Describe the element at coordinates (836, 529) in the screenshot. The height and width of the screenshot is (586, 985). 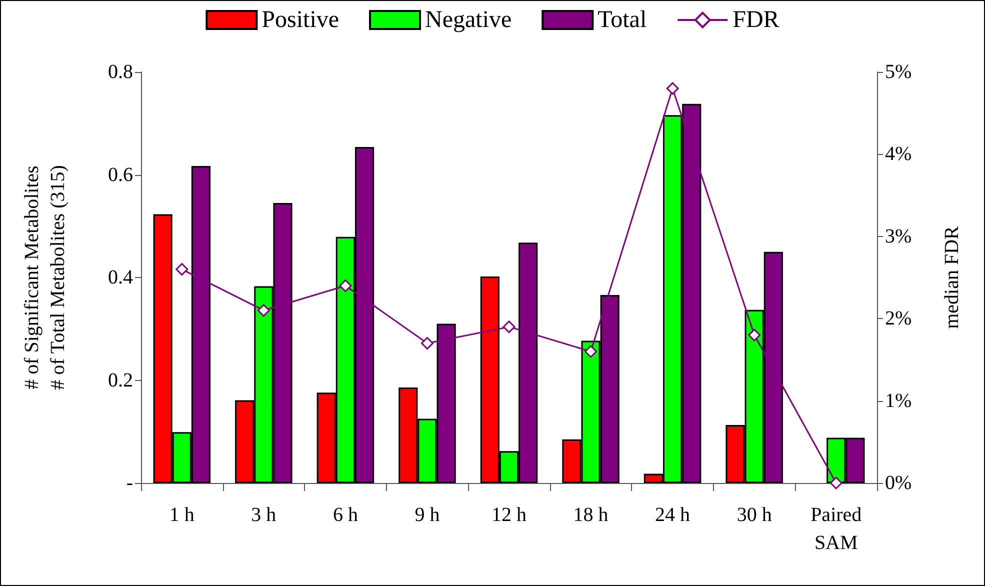
I see `x-tick-label: Paired SAM` at that location.